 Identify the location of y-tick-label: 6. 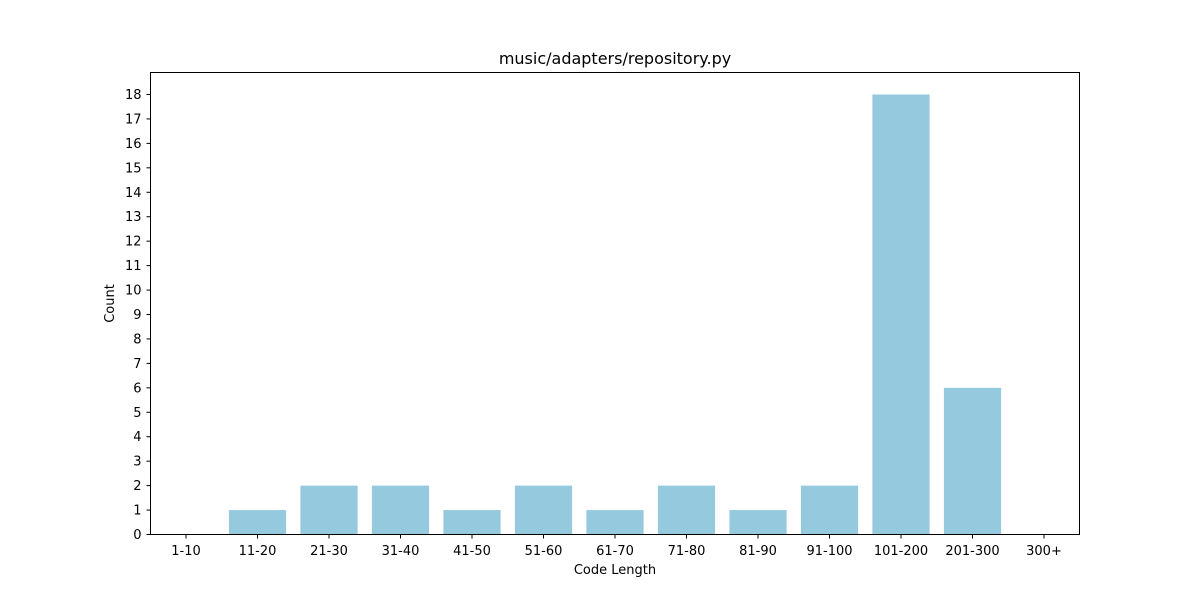
(137, 388).